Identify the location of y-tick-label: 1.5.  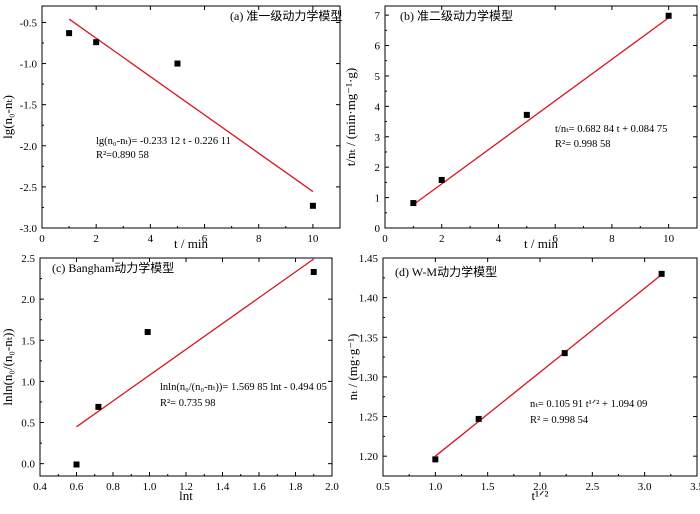
(28, 341).